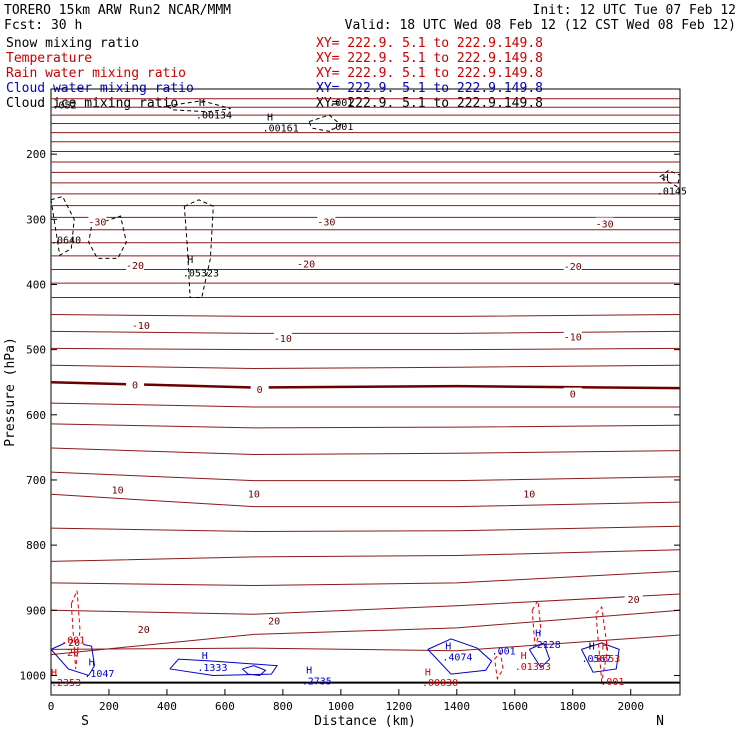 Image resolution: width=740 pixels, height=740 pixels. I want to click on legend-cloud-ice-label: Cloud ice mixing ratio, so click(92, 103).